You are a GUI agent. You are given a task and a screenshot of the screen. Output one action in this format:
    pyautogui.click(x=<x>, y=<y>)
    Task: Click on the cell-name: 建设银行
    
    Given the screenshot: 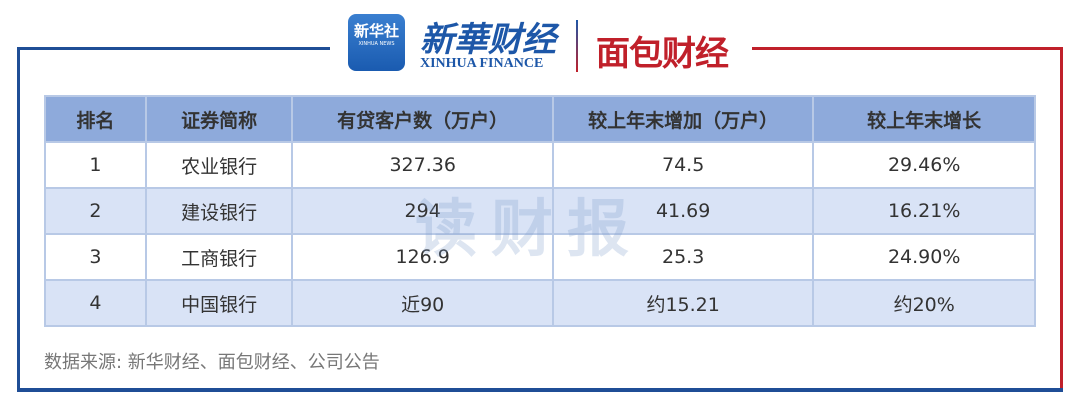 What is the action you would take?
    pyautogui.click(x=219, y=211)
    